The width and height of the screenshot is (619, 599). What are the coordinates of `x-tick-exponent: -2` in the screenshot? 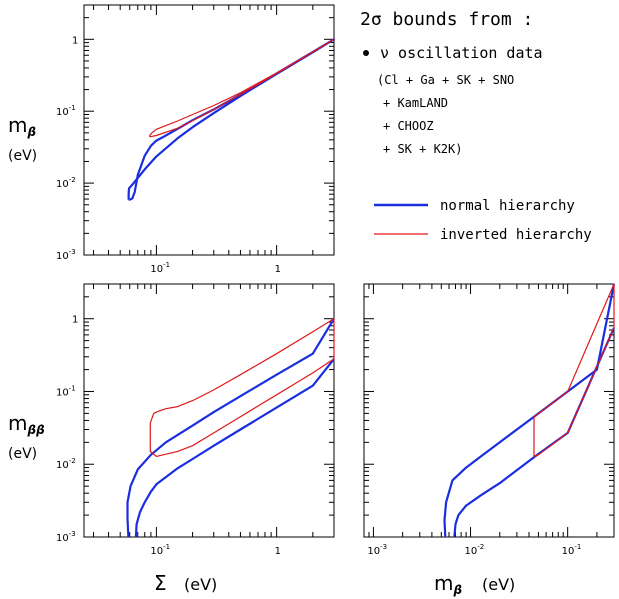 It's located at (480, 547).